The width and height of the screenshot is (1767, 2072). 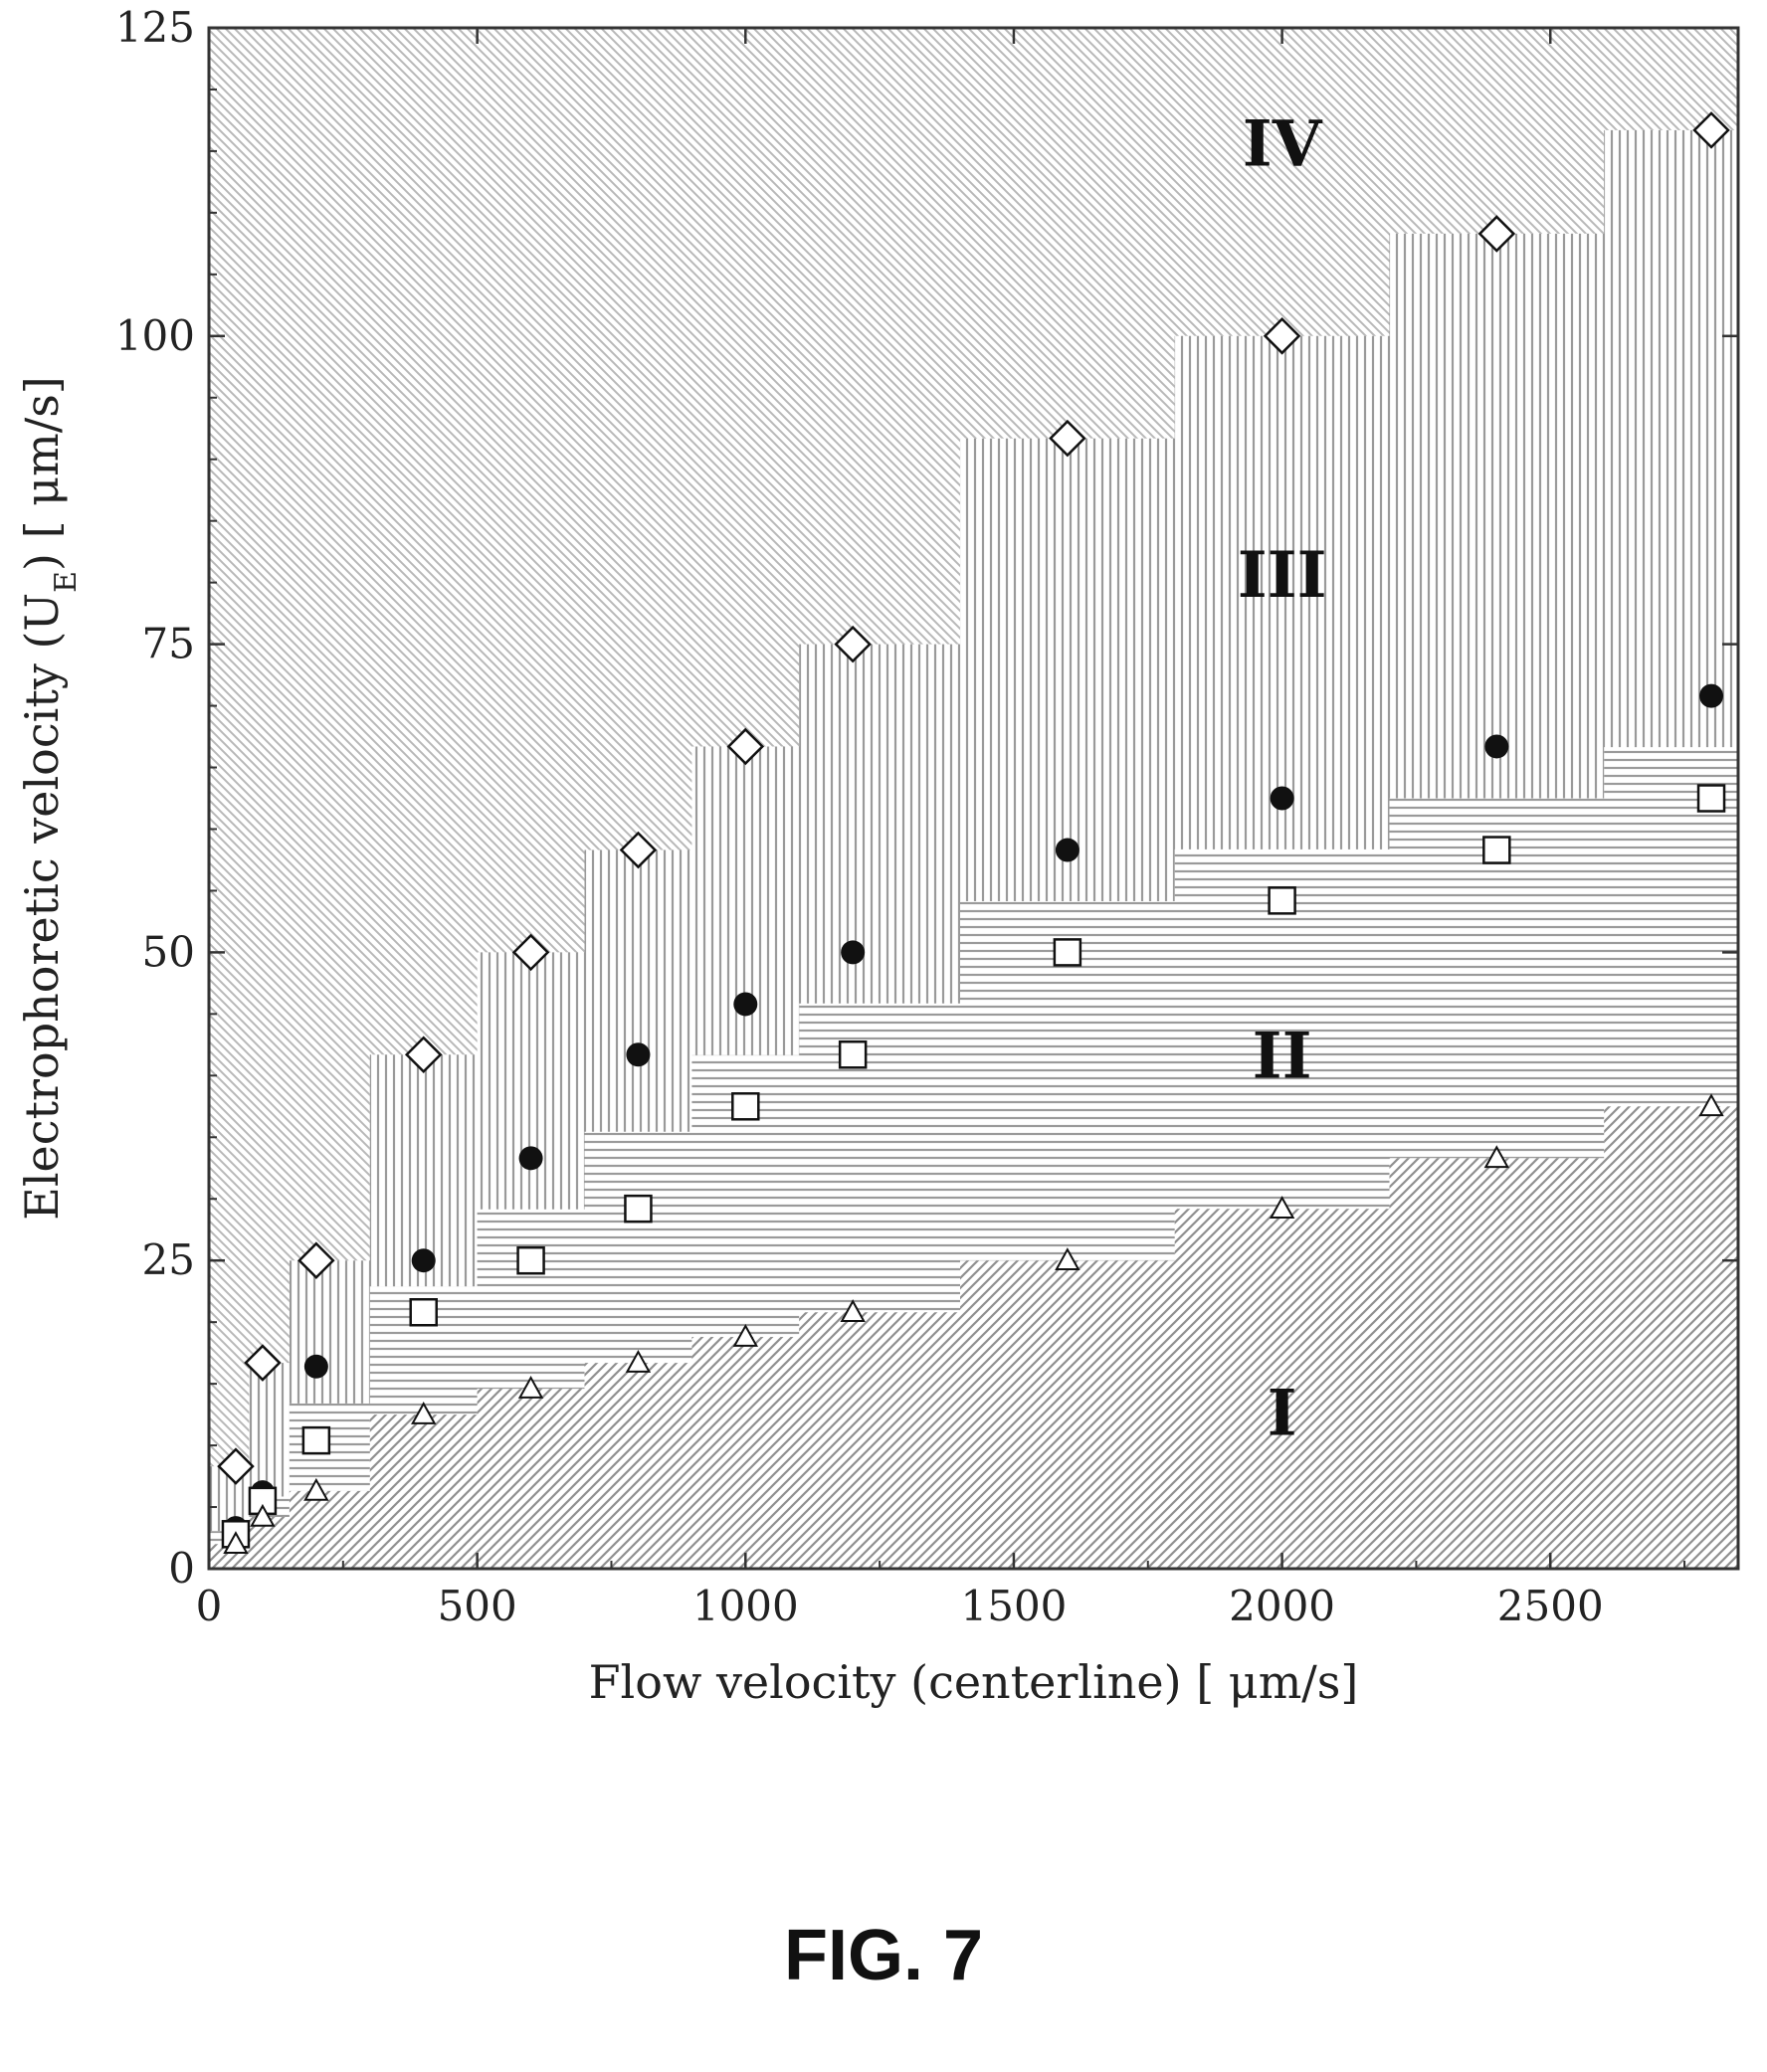 What do you see at coordinates (1014, 1606) in the screenshot?
I see `x-tick-label: 1500` at bounding box center [1014, 1606].